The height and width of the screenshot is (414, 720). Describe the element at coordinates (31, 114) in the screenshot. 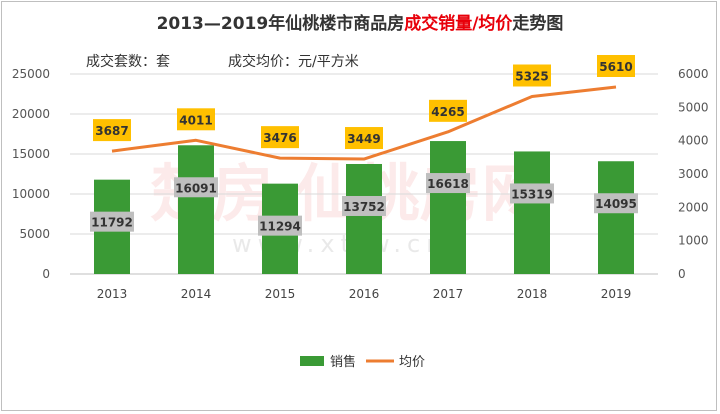

I see `left-axis-tick-label: 20000` at that location.